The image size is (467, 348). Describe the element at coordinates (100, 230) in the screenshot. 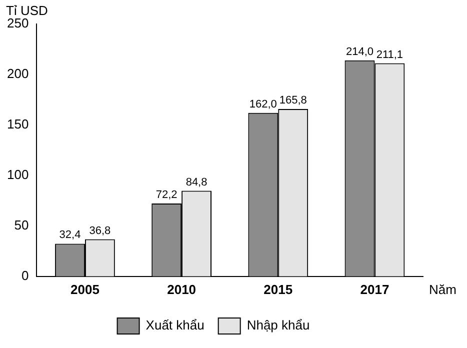

I see `data-label: 36,8` at that location.